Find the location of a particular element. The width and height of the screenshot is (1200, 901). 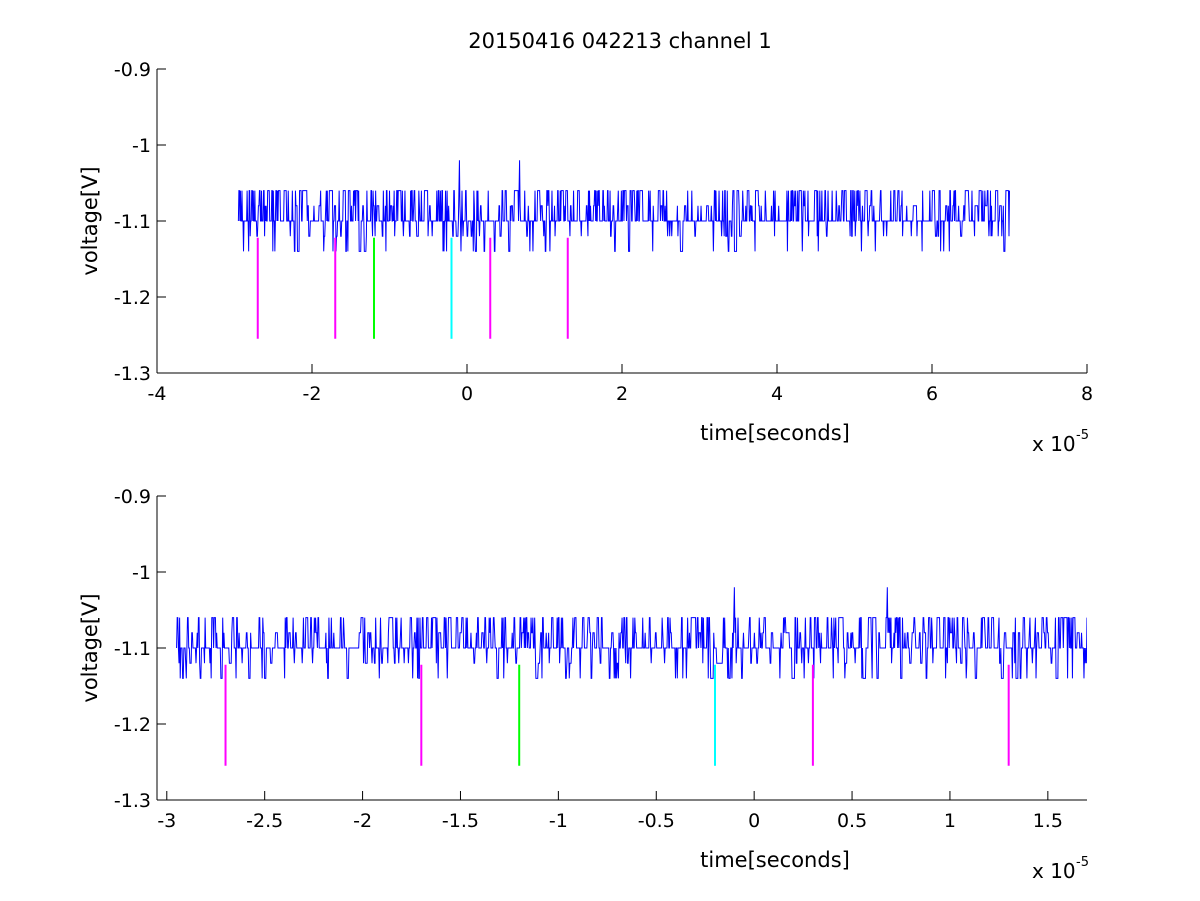

x-tick-label: 0.5 is located at coordinates (852, 821).